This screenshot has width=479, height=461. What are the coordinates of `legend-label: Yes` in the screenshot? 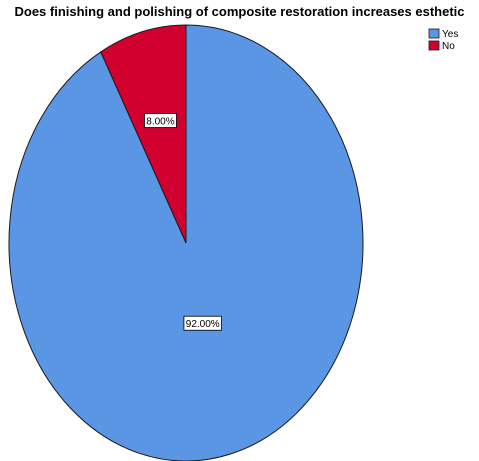 It's located at (450, 34).